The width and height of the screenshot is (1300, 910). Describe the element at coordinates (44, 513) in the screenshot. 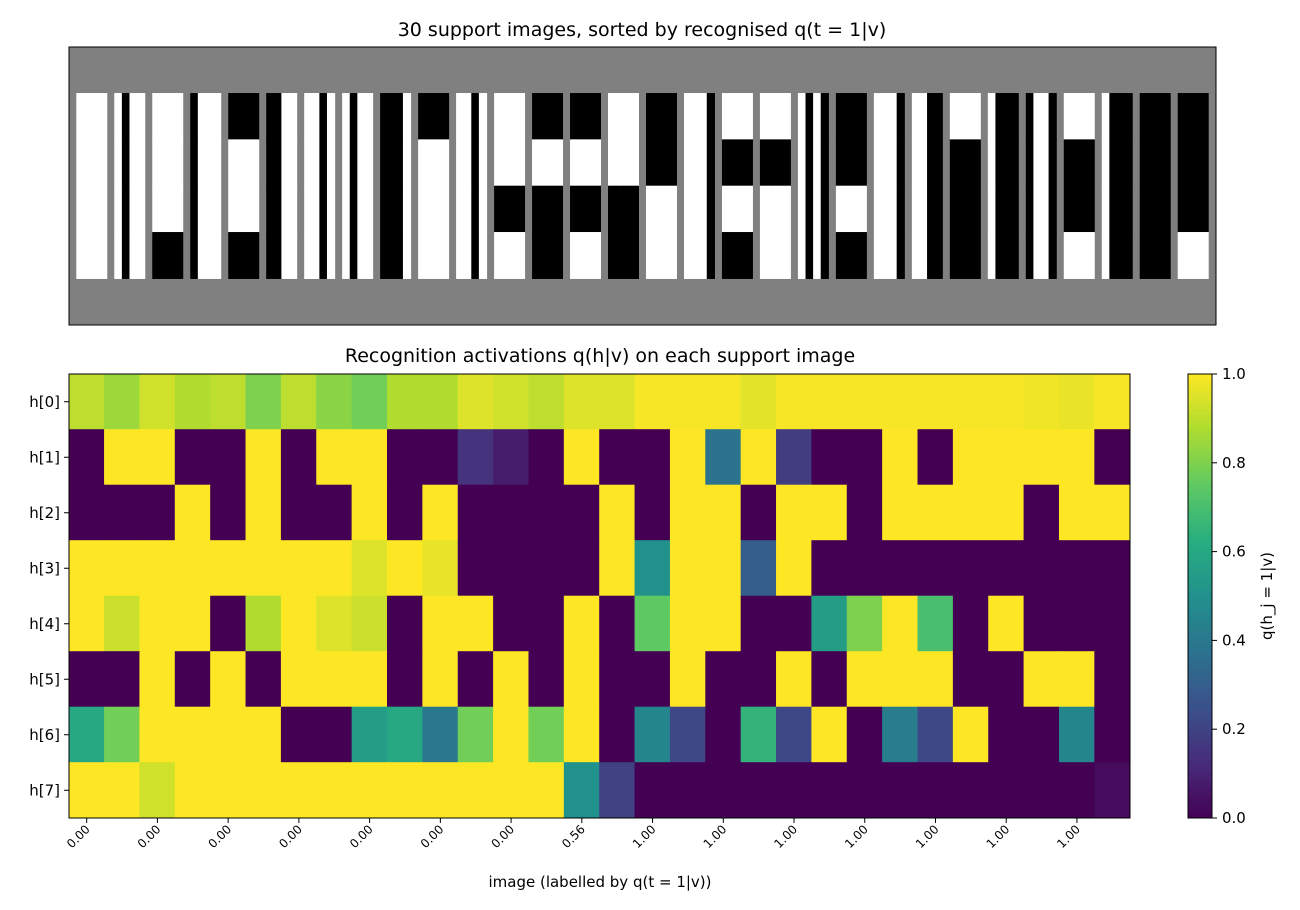

I see `y-tick-label: h[2]` at that location.